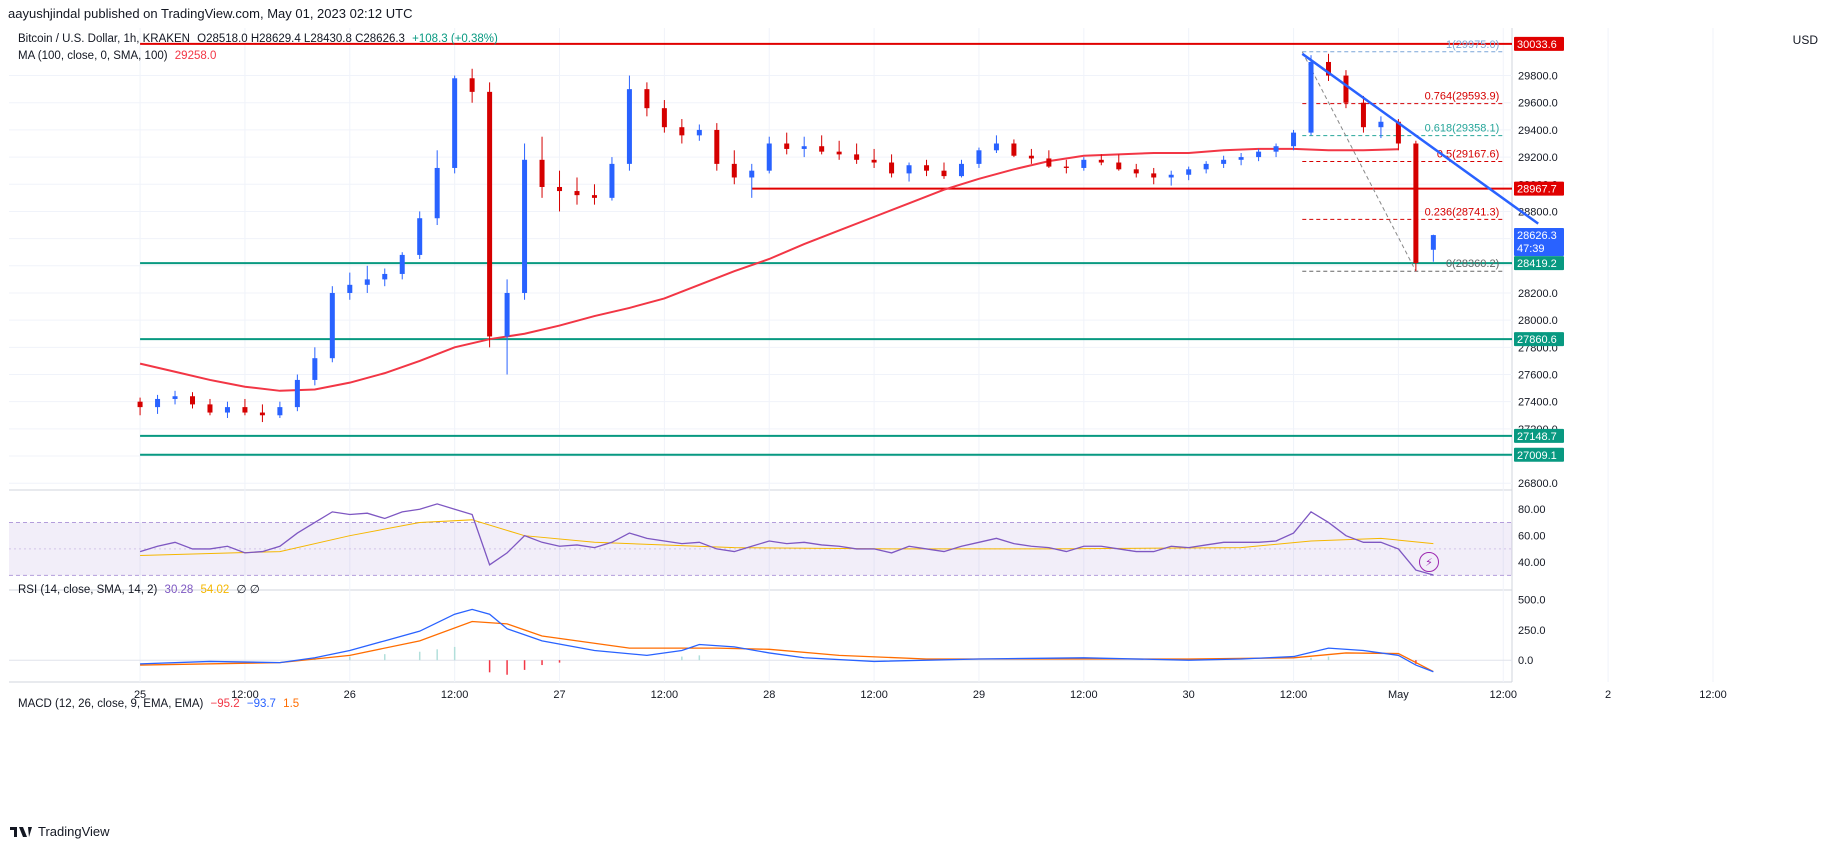 The height and width of the screenshot is (845, 1834). What do you see at coordinates (1537, 437) in the screenshot?
I see `price-label: 27148.7` at bounding box center [1537, 437].